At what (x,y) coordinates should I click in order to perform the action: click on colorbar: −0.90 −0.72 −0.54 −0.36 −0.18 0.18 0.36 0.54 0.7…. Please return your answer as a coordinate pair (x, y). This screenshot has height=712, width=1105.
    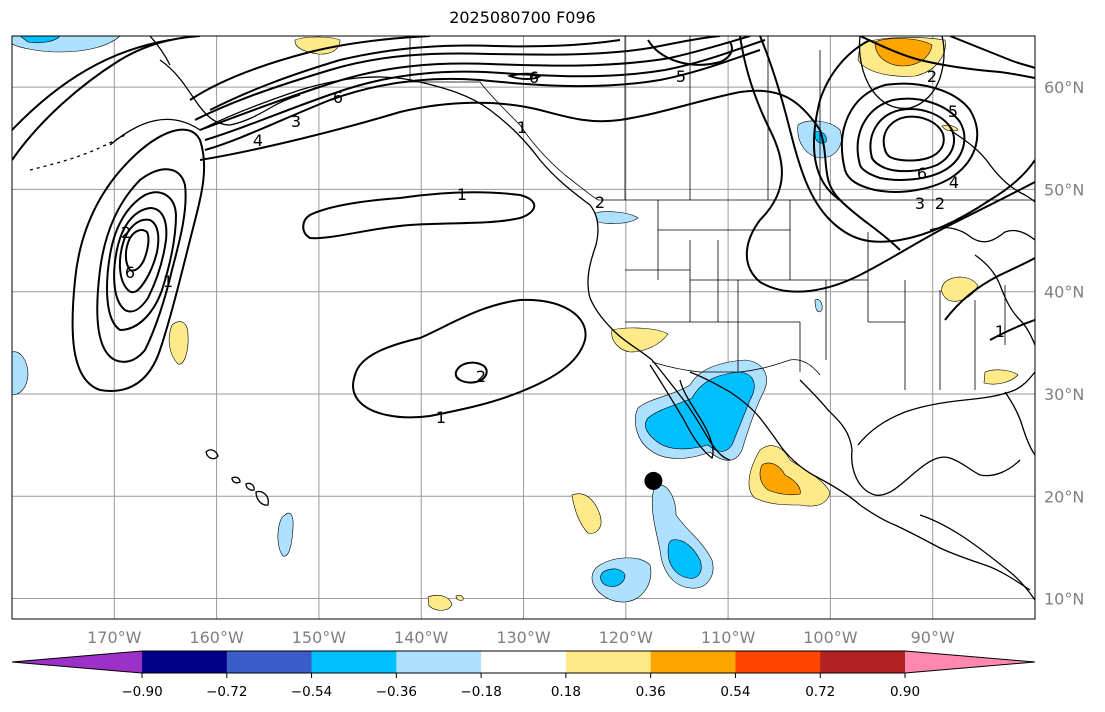
    Looking at the image, I should click on (523, 675).